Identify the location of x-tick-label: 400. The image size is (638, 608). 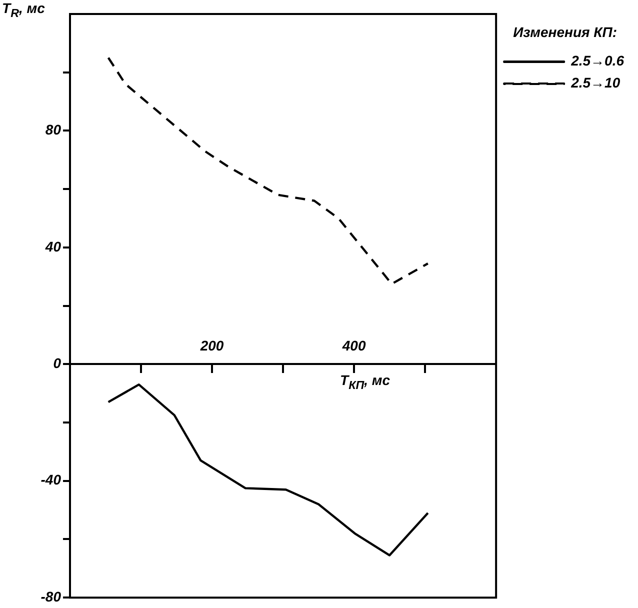
(353, 345).